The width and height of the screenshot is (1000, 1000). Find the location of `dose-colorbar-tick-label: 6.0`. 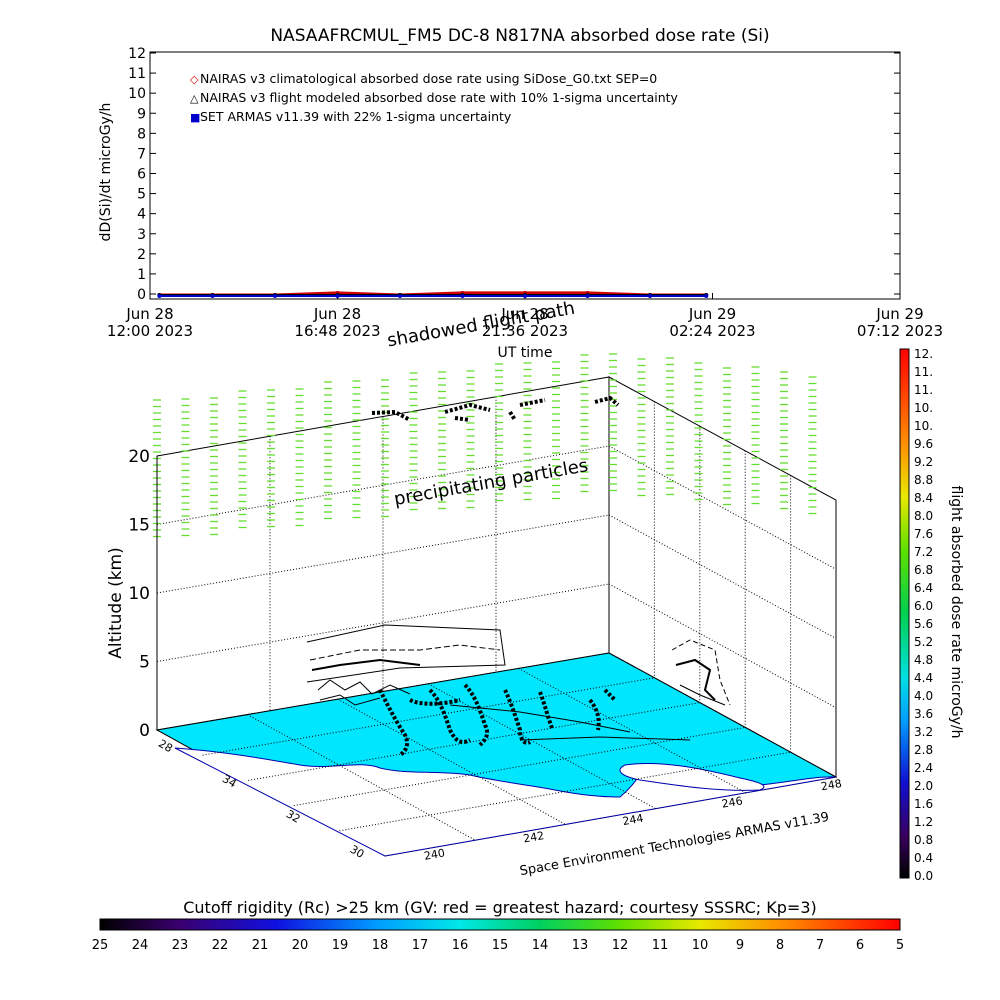

dose-colorbar-tick-label: 6.0 is located at coordinates (923, 606).